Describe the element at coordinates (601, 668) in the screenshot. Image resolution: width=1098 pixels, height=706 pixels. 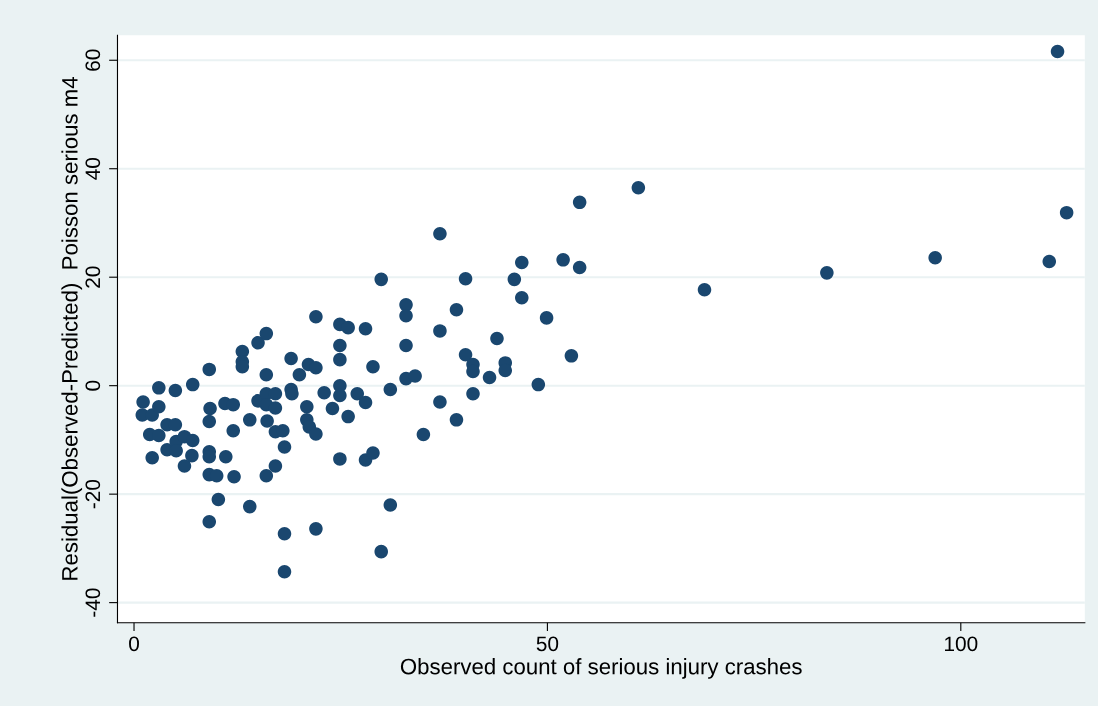
I see `x-axis-title: Observed count of serious injury crashes` at that location.